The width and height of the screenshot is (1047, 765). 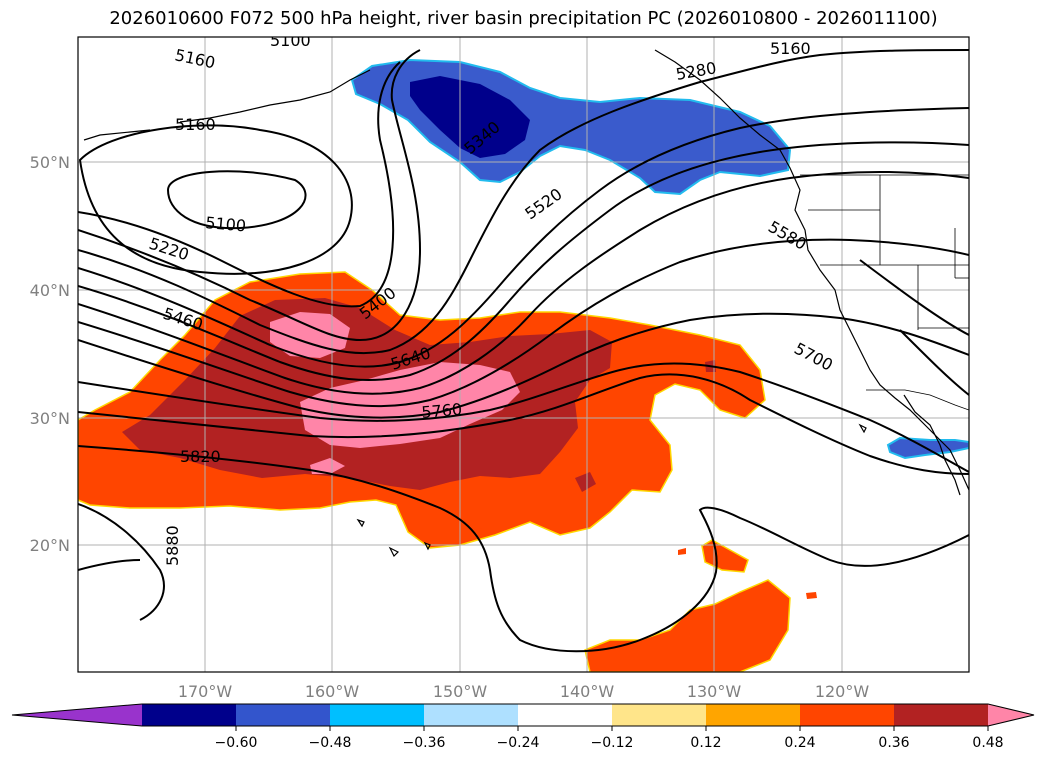 I want to click on colorbar-tick-label: 0.36, so click(x=893, y=743).